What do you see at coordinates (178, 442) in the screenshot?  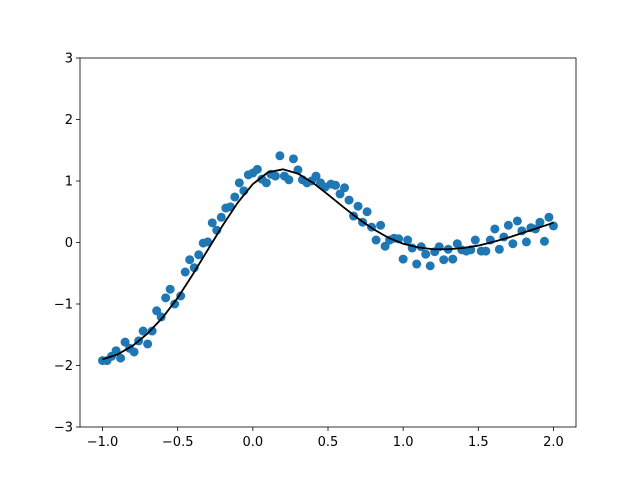 I see `x-tick-label: −0.5` at bounding box center [178, 442].